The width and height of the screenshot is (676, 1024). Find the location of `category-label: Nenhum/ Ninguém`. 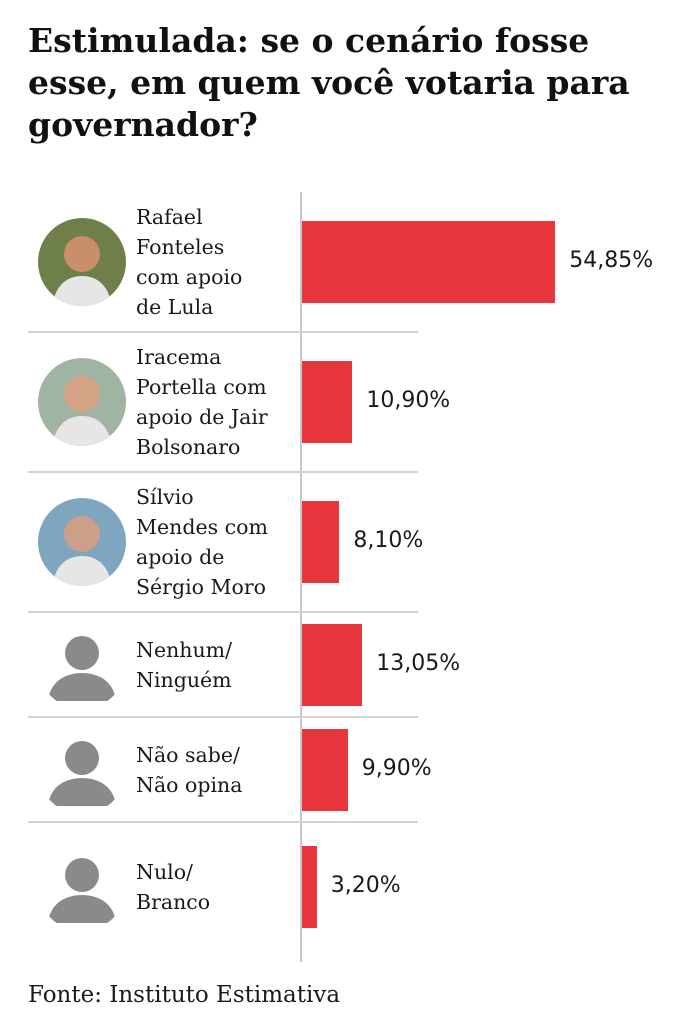

category-label: Nenhum/ Ninguém is located at coordinates (184, 664).